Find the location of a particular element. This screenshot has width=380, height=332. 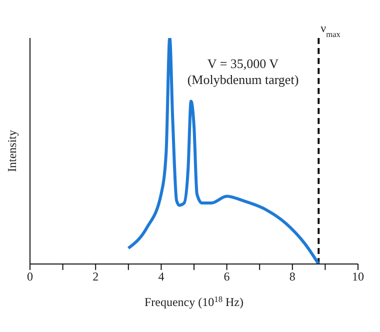

ref-line-label: ν$_{max}$ is located at coordinates (331, 29).